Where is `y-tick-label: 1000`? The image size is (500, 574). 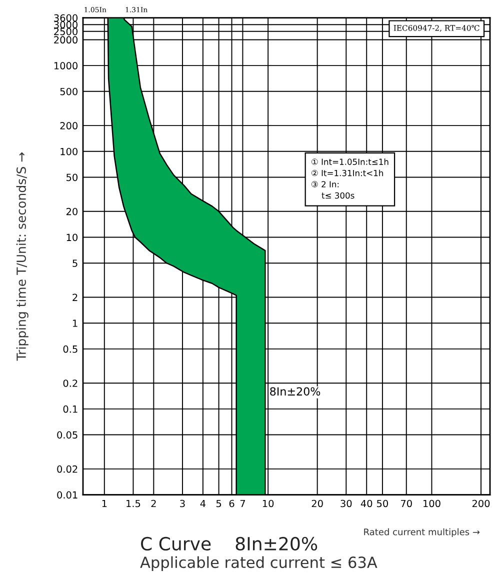
y-tick-label: 1000 is located at coordinates (66, 66).